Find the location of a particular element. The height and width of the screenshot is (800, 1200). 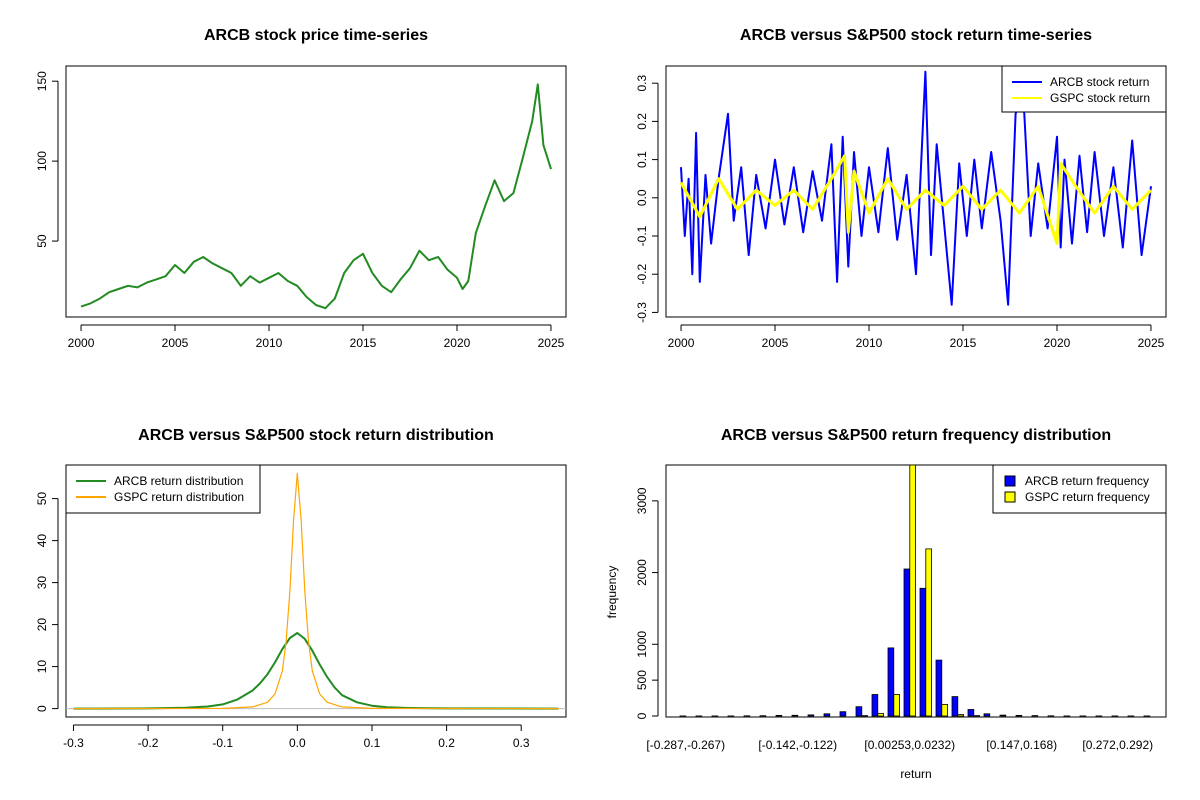

y-tick-label: 150 is located at coordinates (42, 81).